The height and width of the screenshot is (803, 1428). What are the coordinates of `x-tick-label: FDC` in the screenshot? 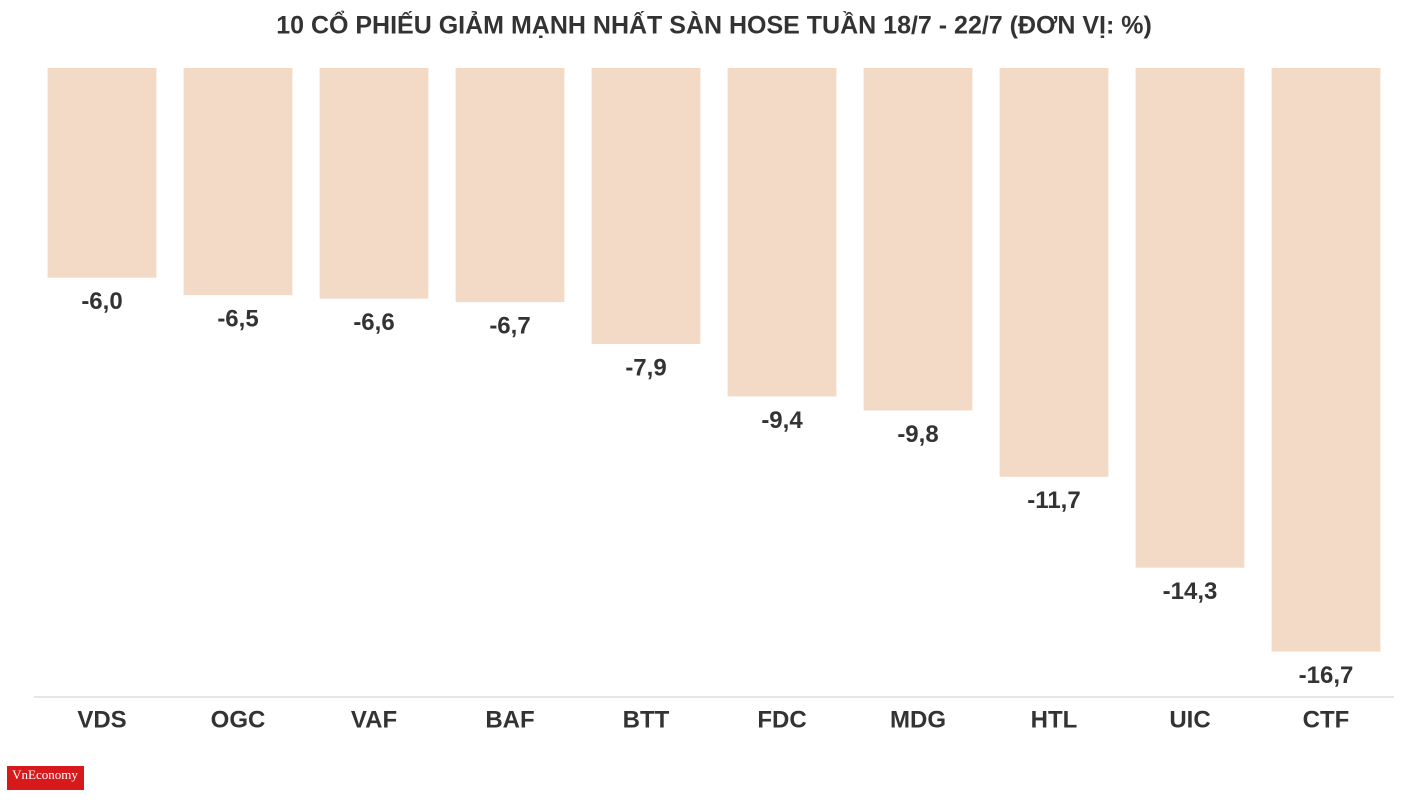 It's located at (781, 719).